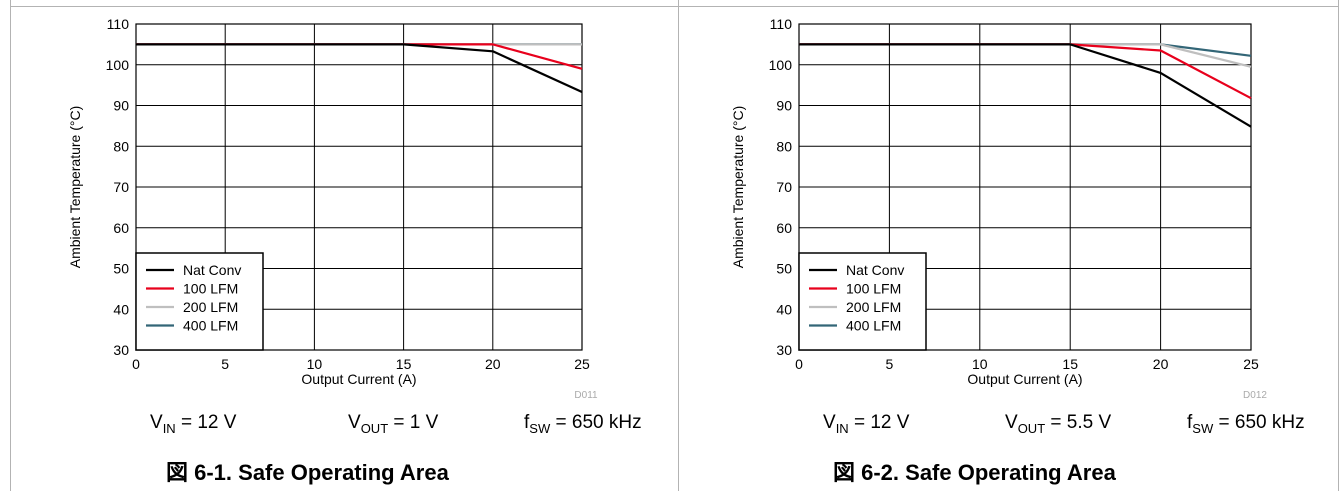 This screenshot has height=491, width=1339. I want to click on vout-condition: VOUT = 5.5 V, so click(1058, 424).